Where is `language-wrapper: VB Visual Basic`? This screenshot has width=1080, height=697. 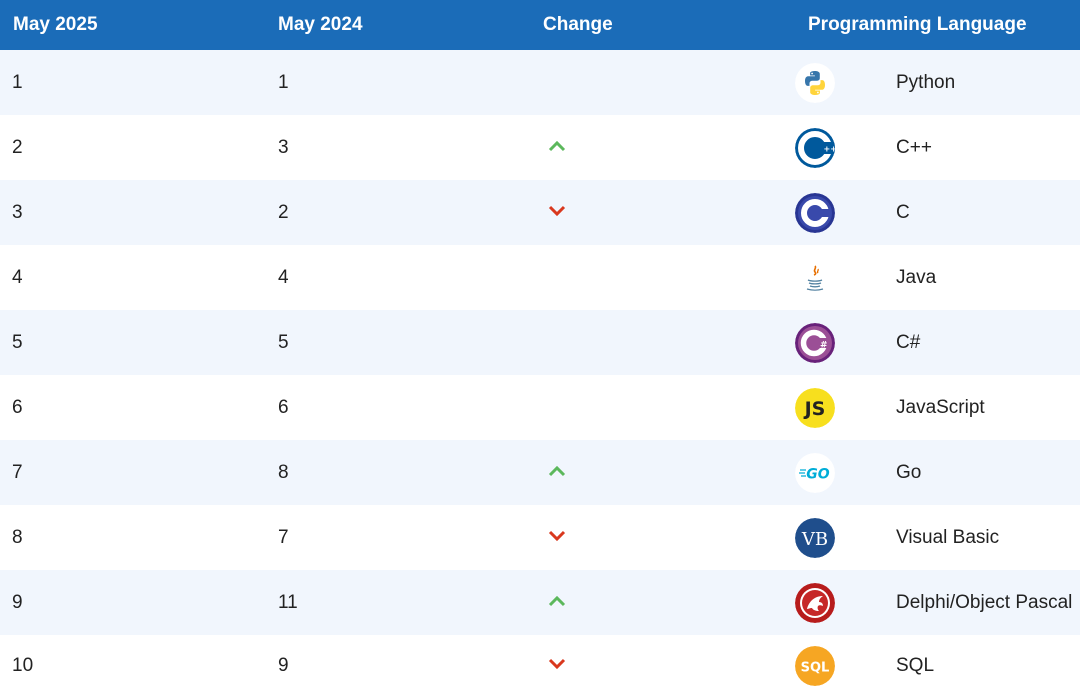 language-wrapper: VB Visual Basic is located at coordinates (937, 537).